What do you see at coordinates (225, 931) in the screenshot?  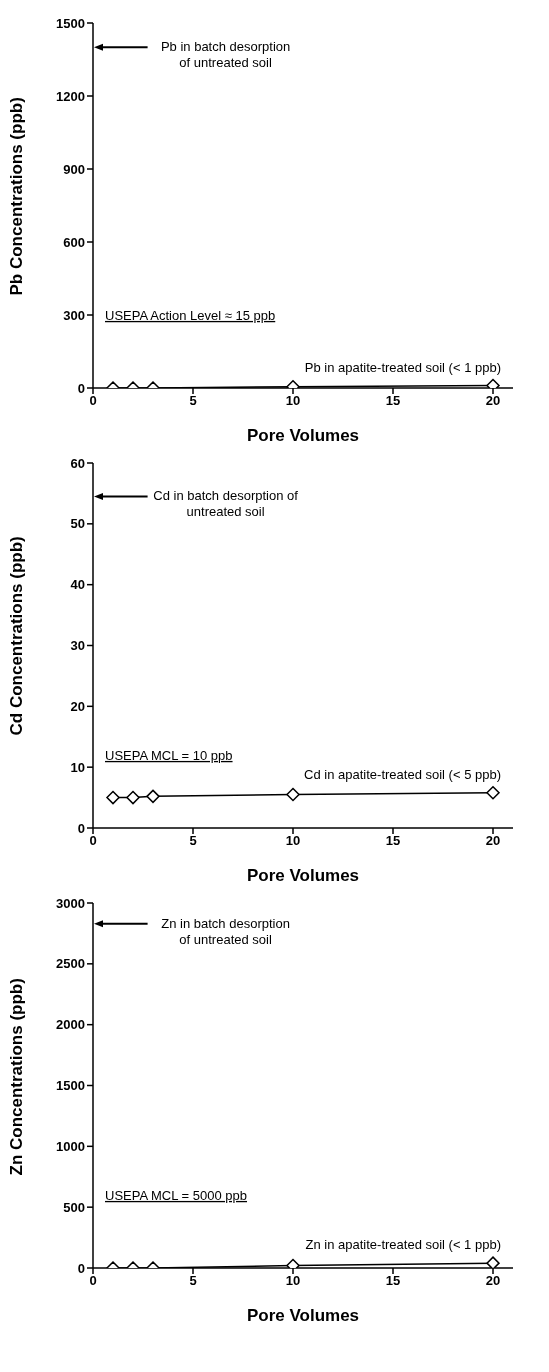 I see `ref-line-label: Zn in batch desorption of untreated soil` at bounding box center [225, 931].